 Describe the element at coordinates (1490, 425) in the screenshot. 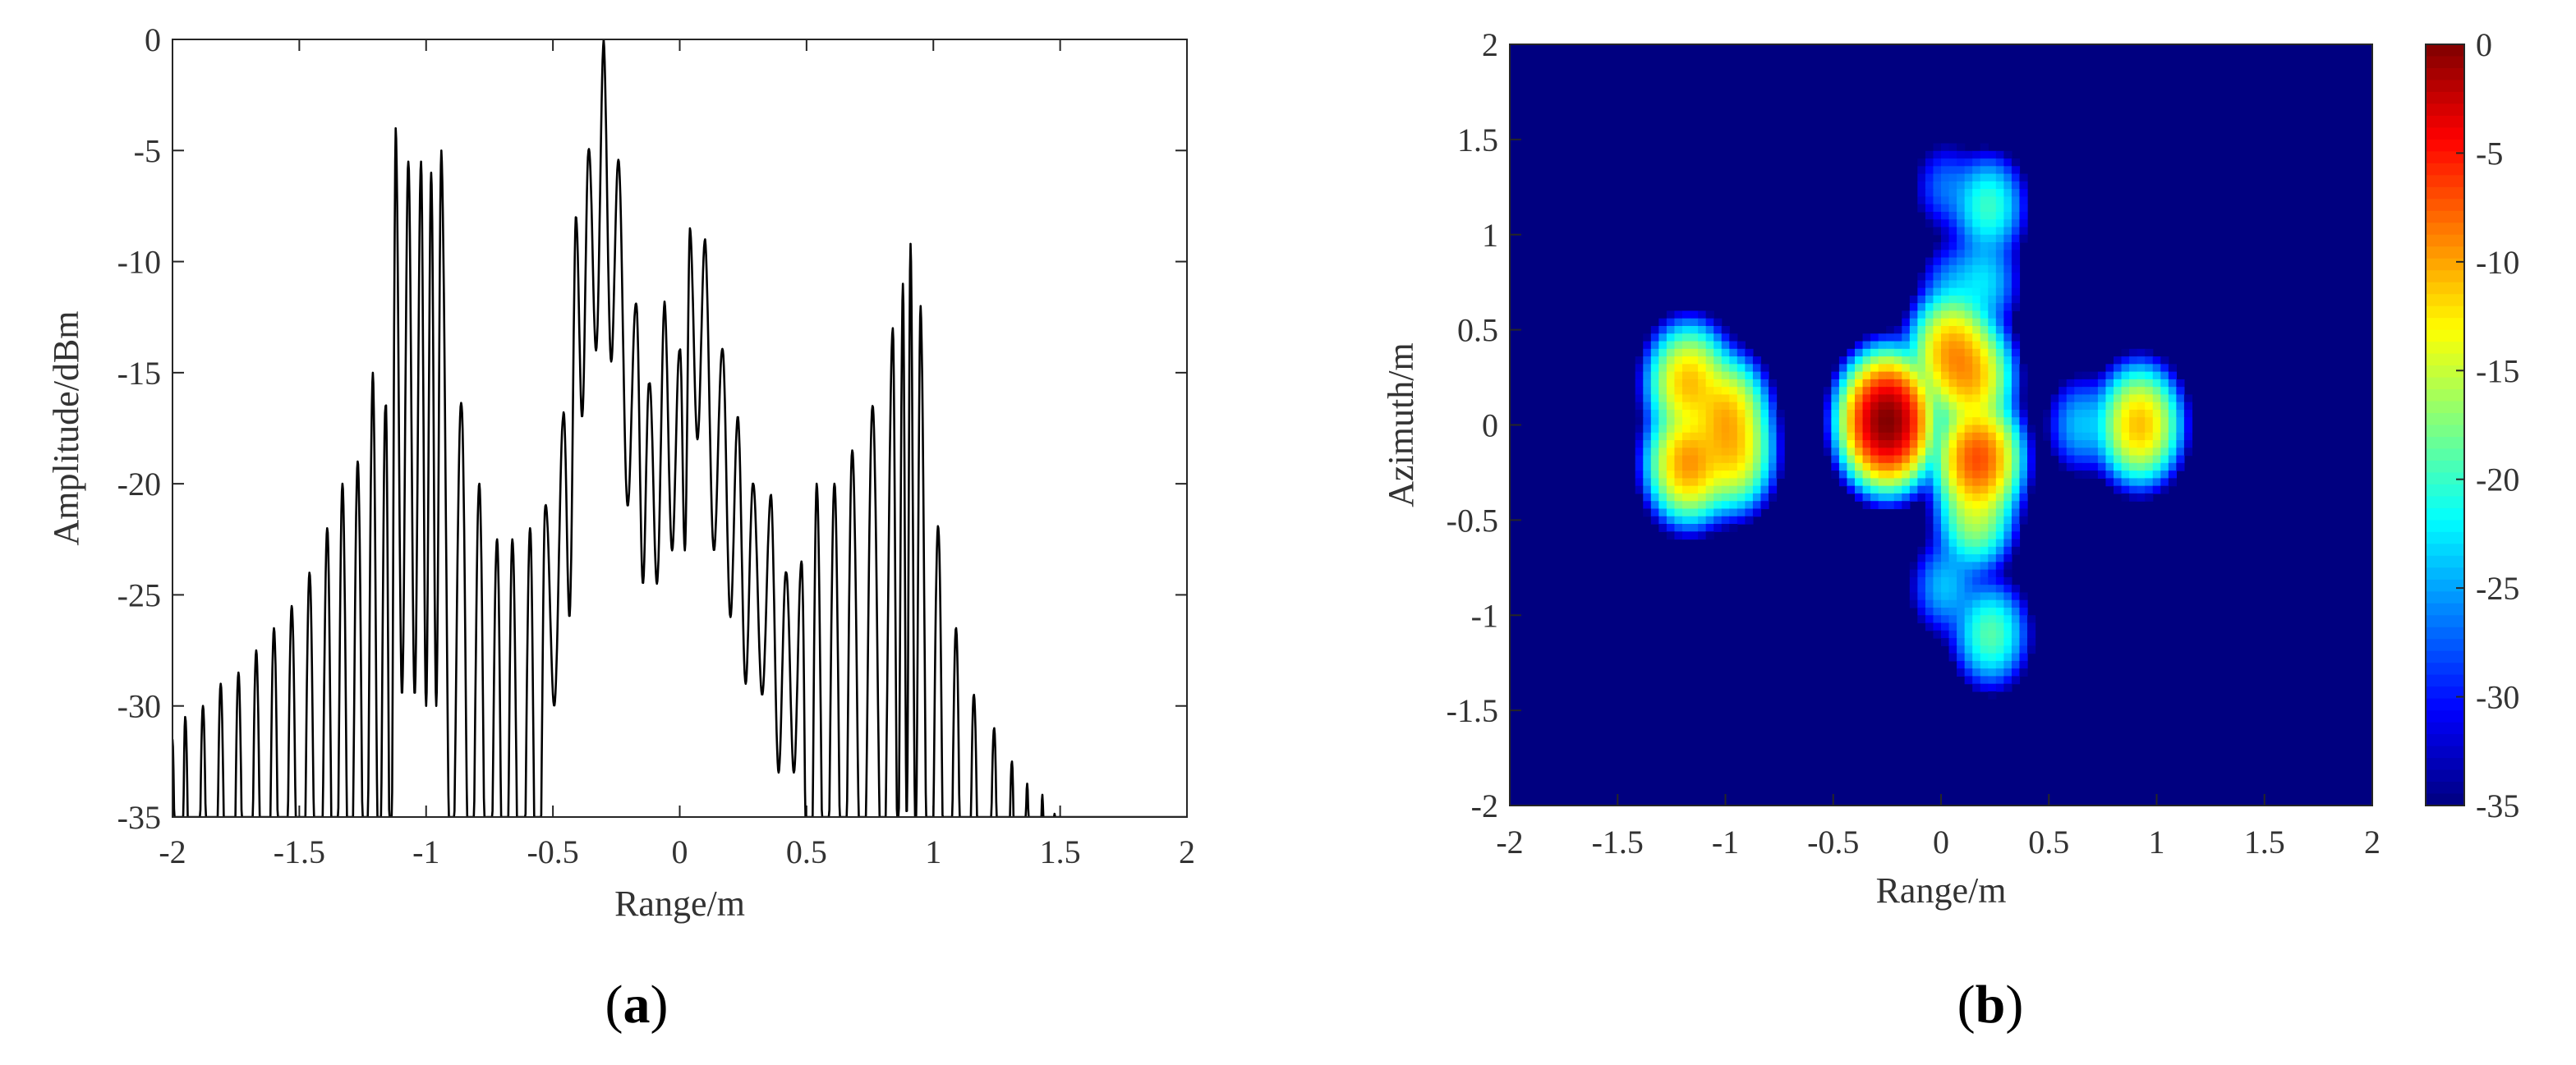

I see `y-tick-label: 0` at that location.